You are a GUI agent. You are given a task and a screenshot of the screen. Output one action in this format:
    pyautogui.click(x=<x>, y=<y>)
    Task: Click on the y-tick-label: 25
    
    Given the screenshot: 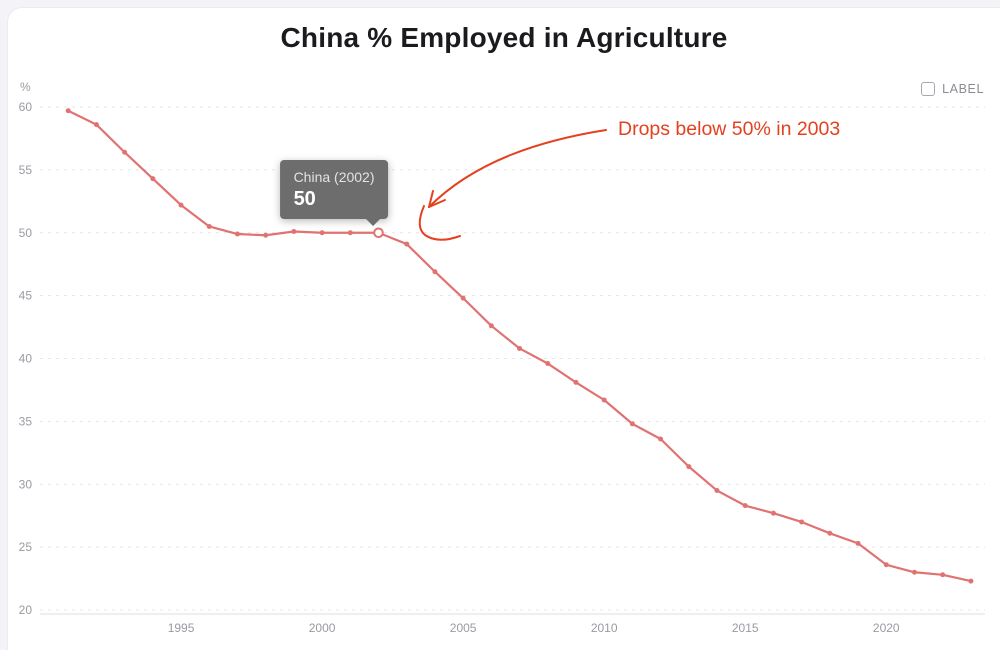 What is the action you would take?
    pyautogui.click(x=26, y=547)
    